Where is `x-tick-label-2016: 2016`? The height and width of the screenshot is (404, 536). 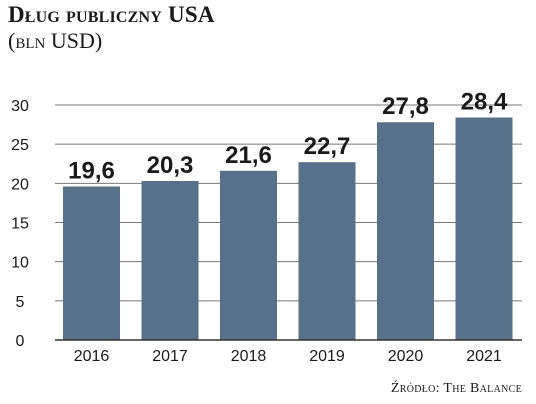 x-tick-label-2016: 2016 is located at coordinates (92, 356).